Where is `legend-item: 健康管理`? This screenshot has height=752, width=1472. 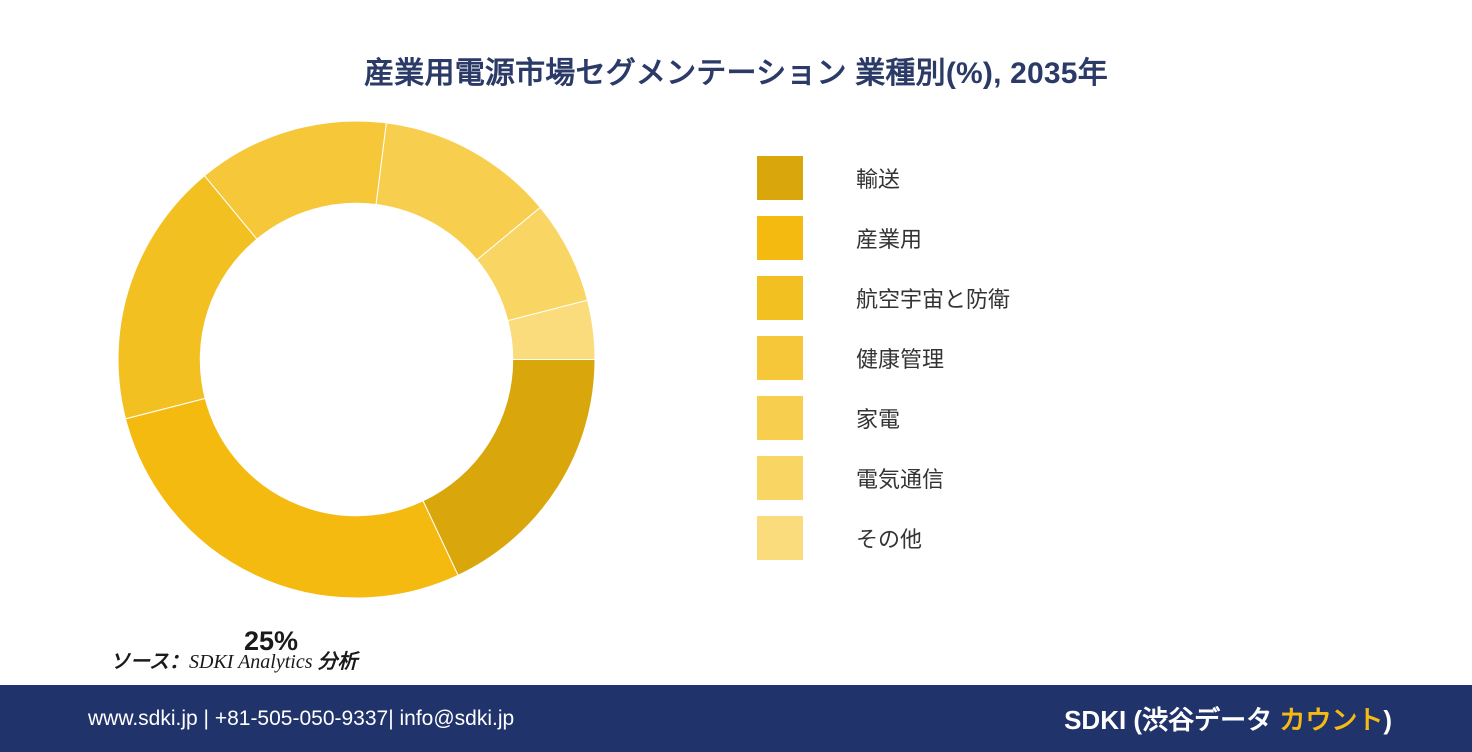
legend-item: 健康管理 is located at coordinates (967, 358).